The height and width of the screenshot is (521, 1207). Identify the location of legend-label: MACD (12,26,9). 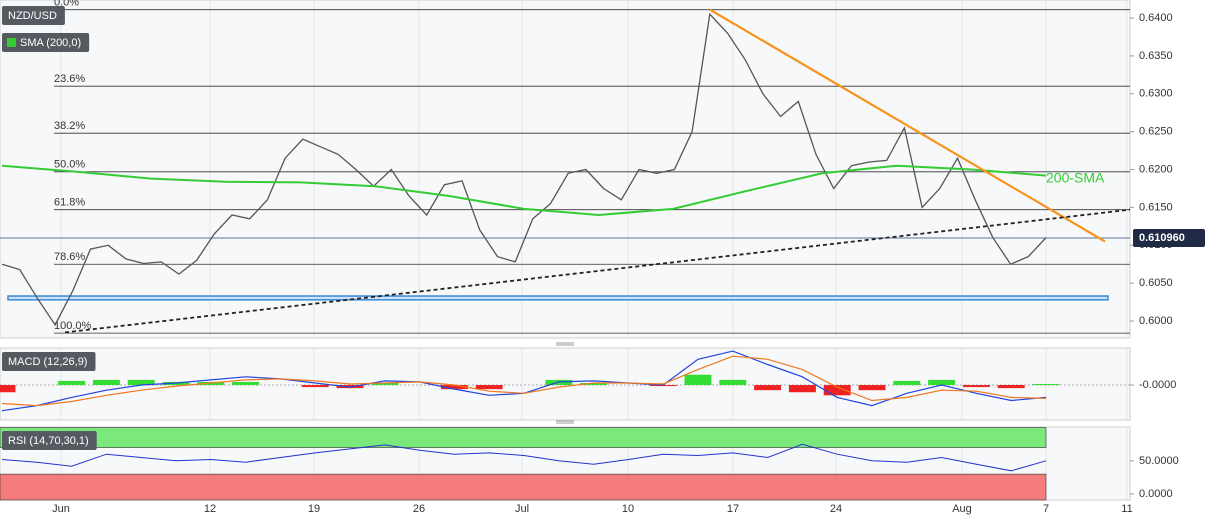
(47, 362).